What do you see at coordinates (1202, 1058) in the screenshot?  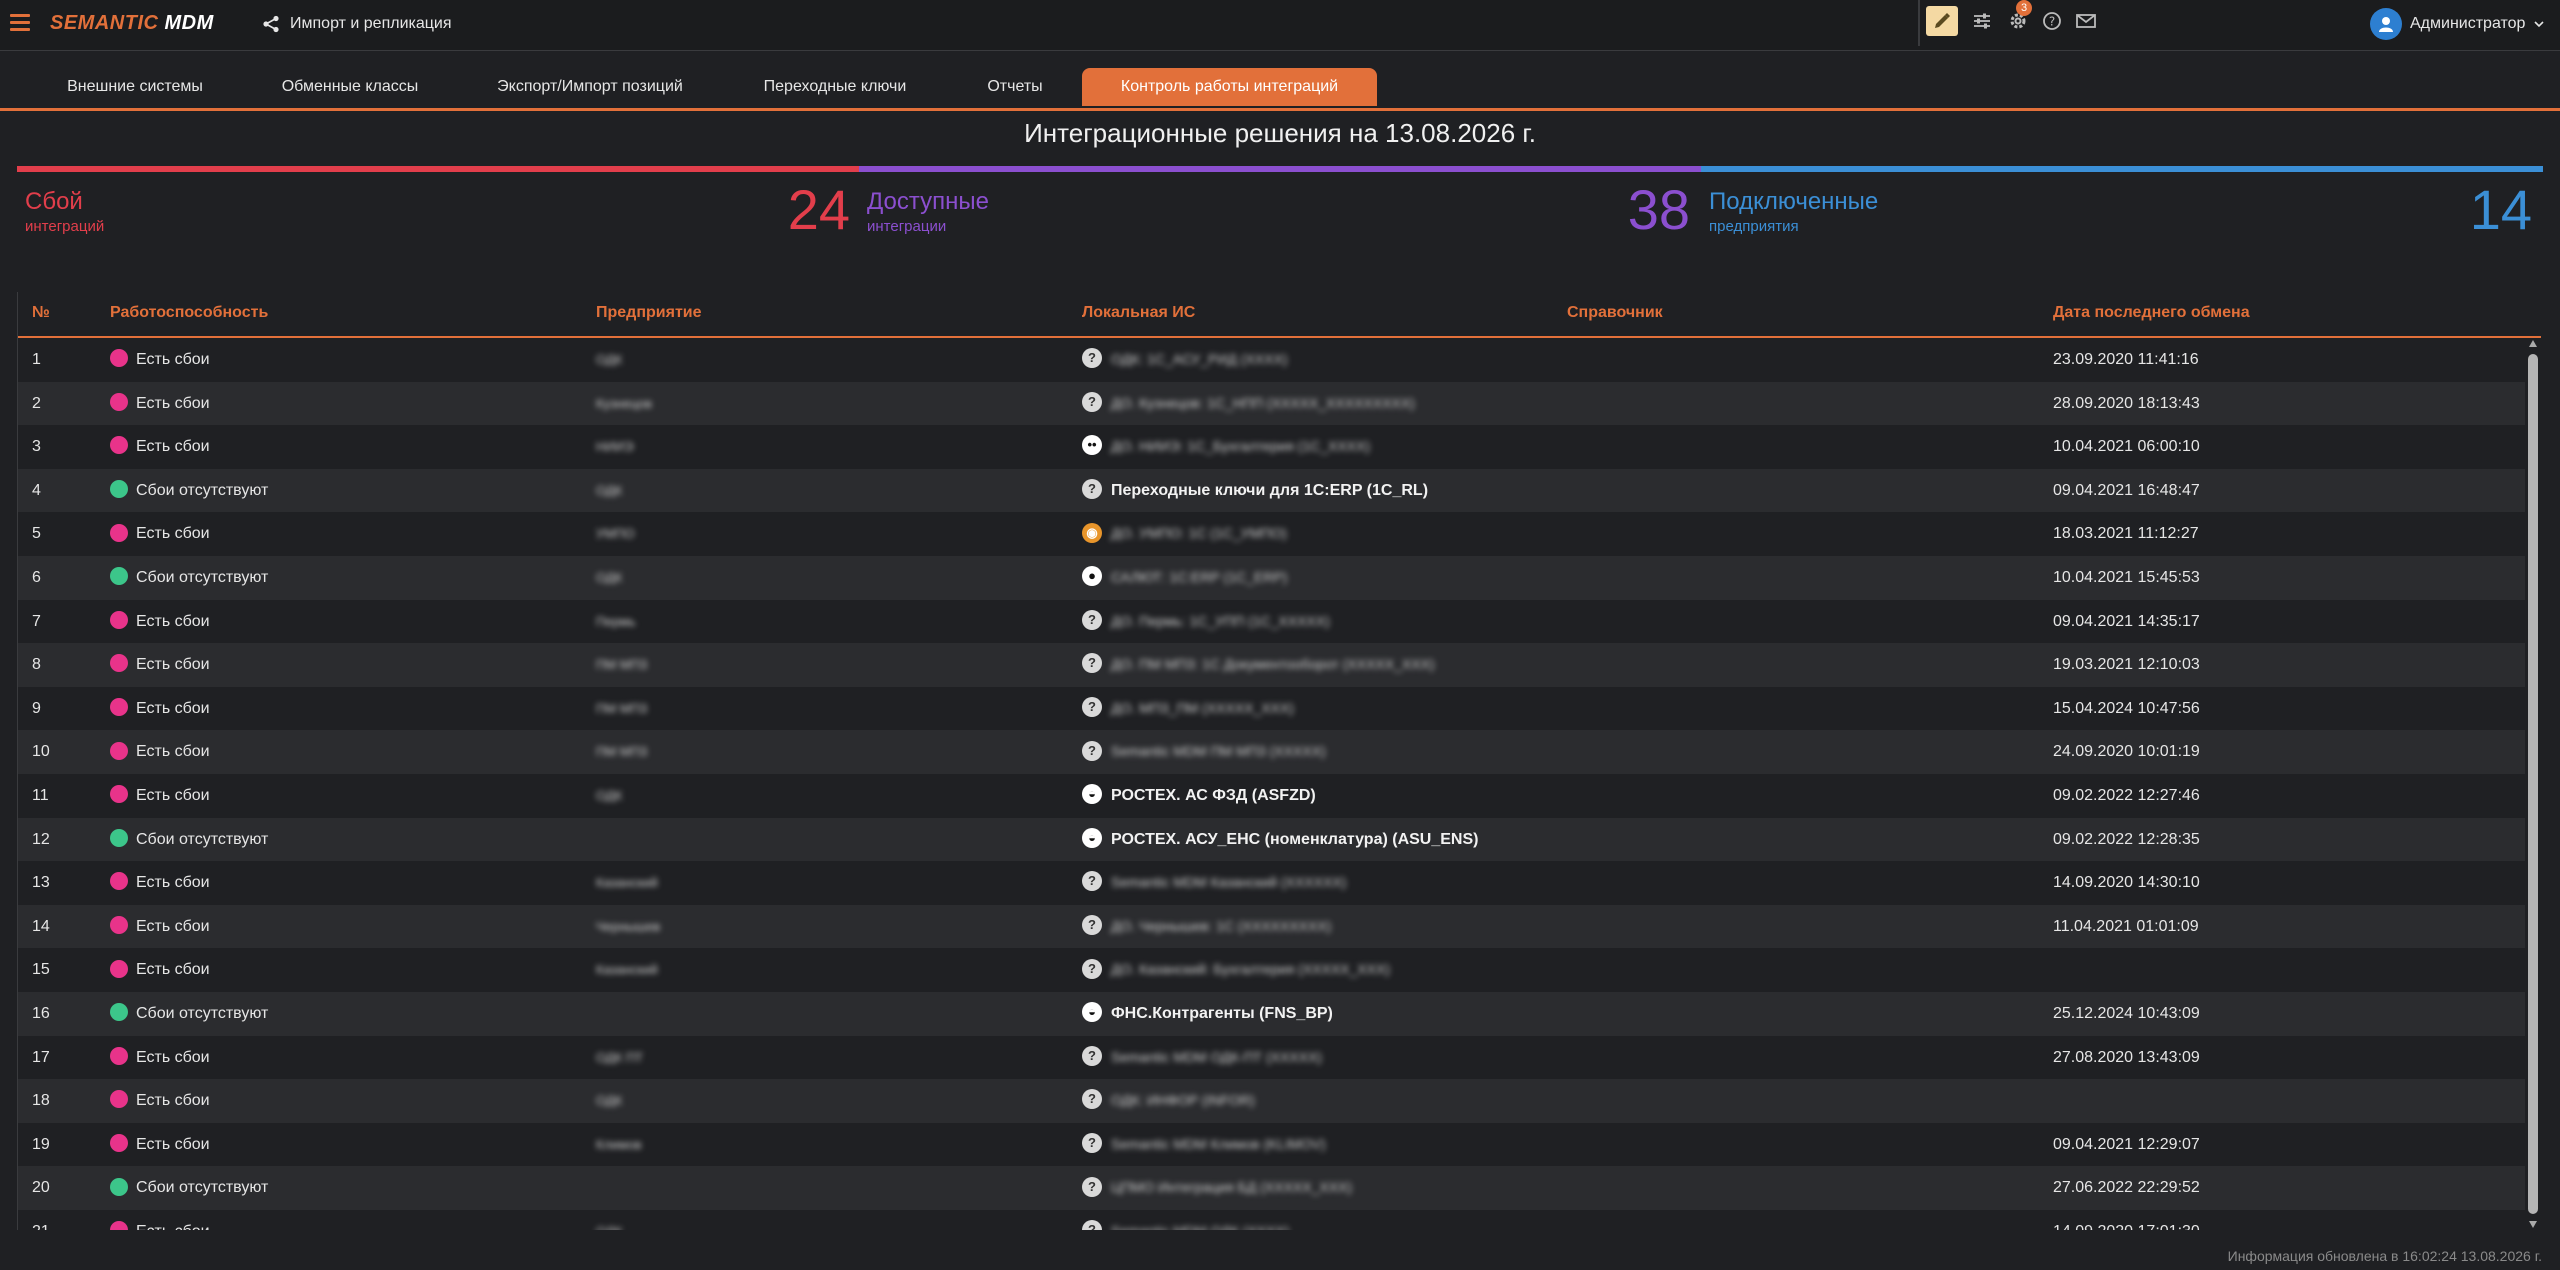 I see `local-is-cell: ? Semantic MDM ОДК-ПТ (XXXXX)` at bounding box center [1202, 1058].